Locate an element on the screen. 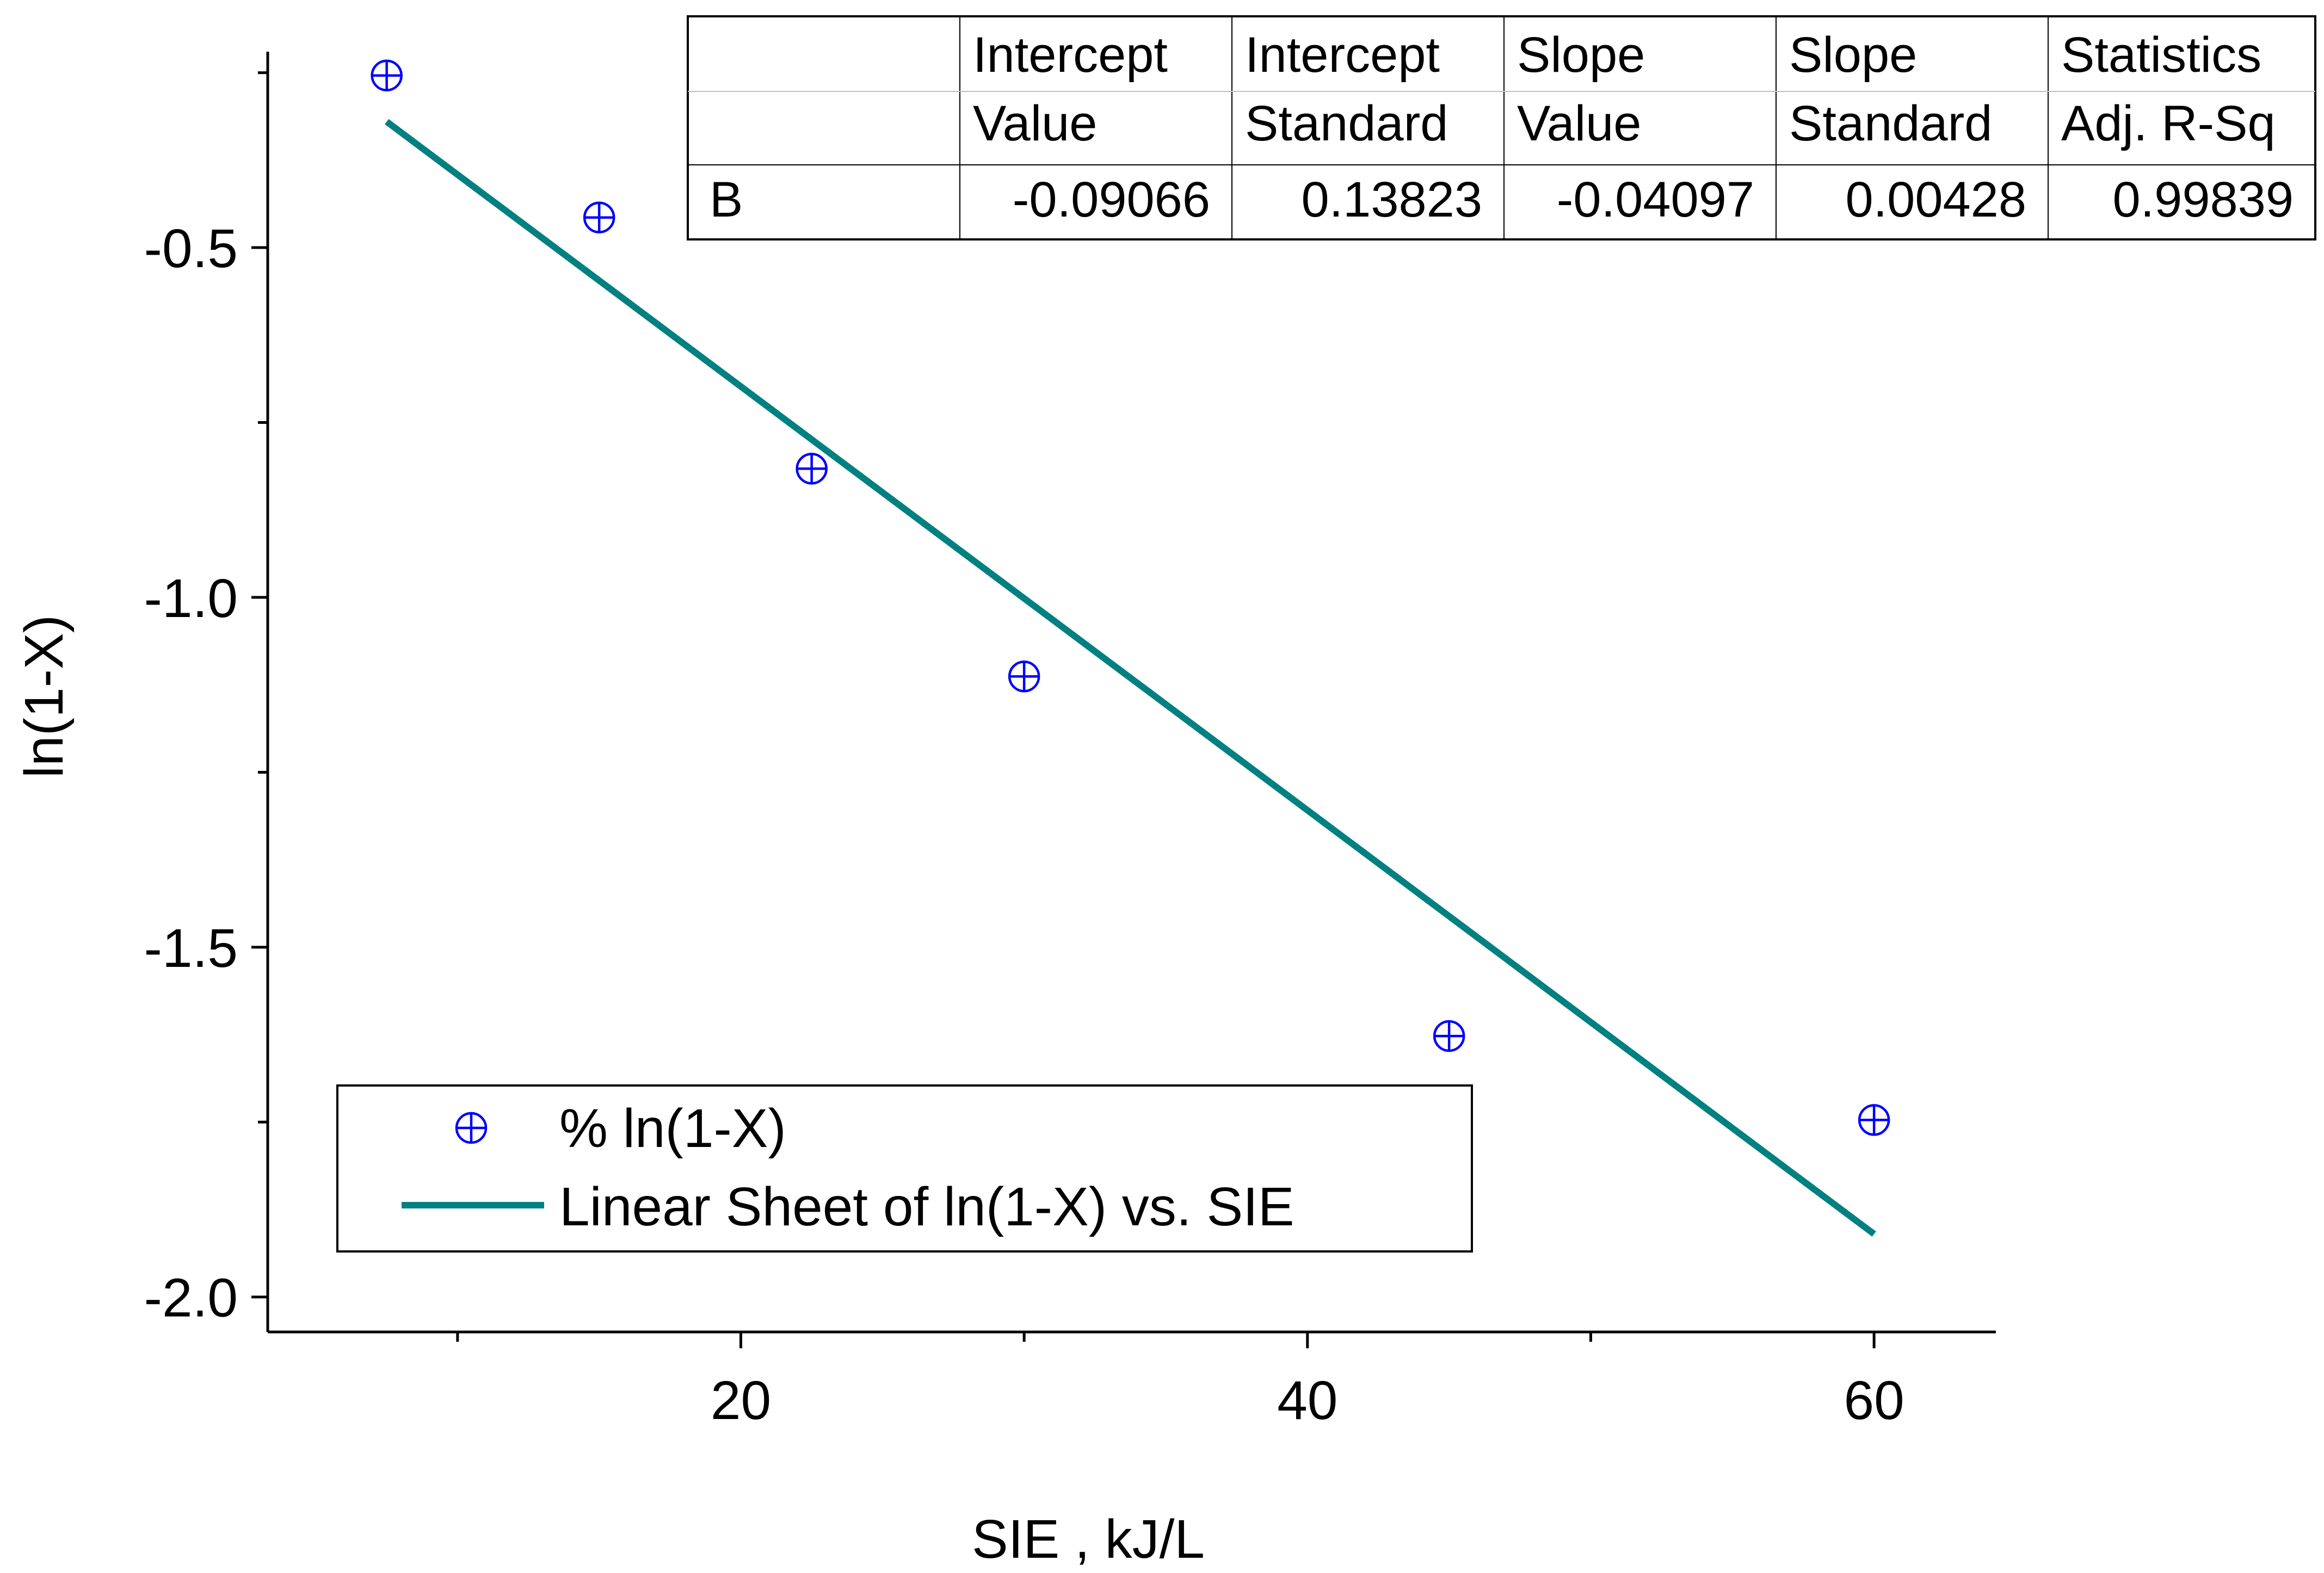 The height and width of the screenshot is (1573, 2324). x-tick-label: 40 is located at coordinates (1307, 1400).